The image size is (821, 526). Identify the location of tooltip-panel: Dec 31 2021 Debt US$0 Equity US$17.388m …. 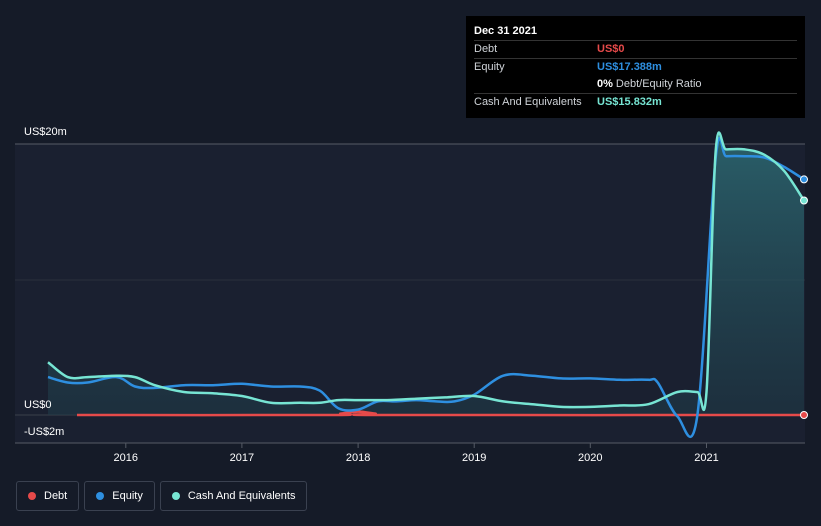
(635, 67).